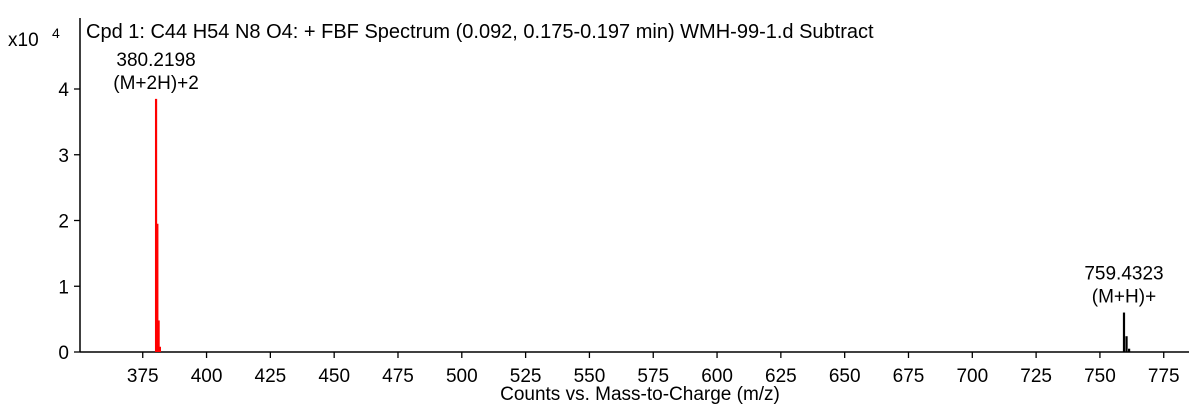  What do you see at coordinates (1123, 274) in the screenshot?
I see `peak-annotation-label: 759.4323` at bounding box center [1123, 274].